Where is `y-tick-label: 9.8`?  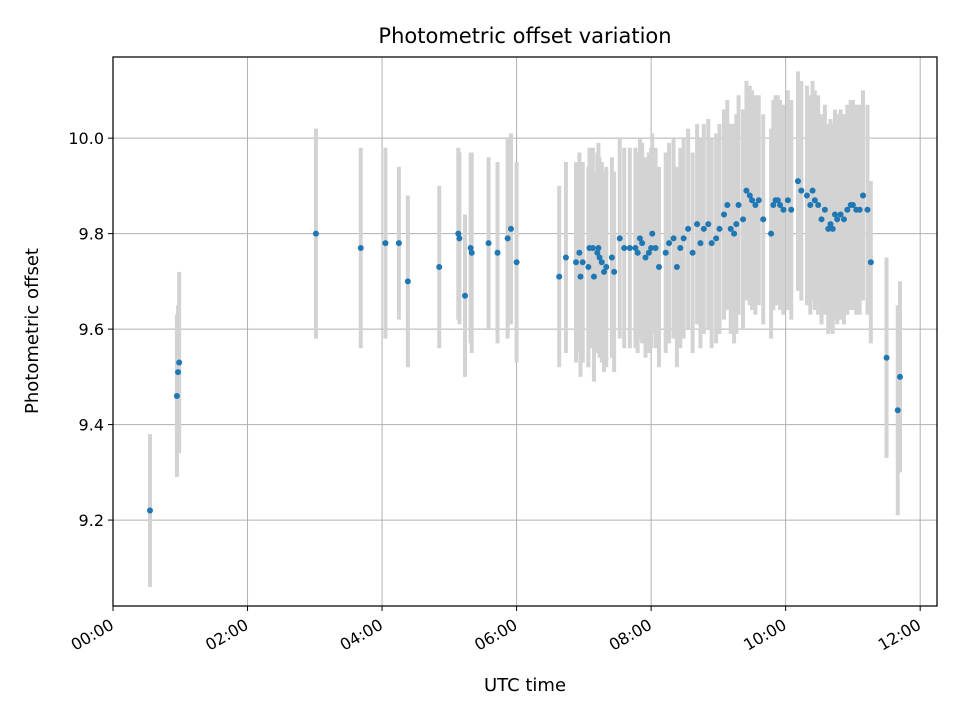
y-tick-label: 9.8 is located at coordinates (91, 234).